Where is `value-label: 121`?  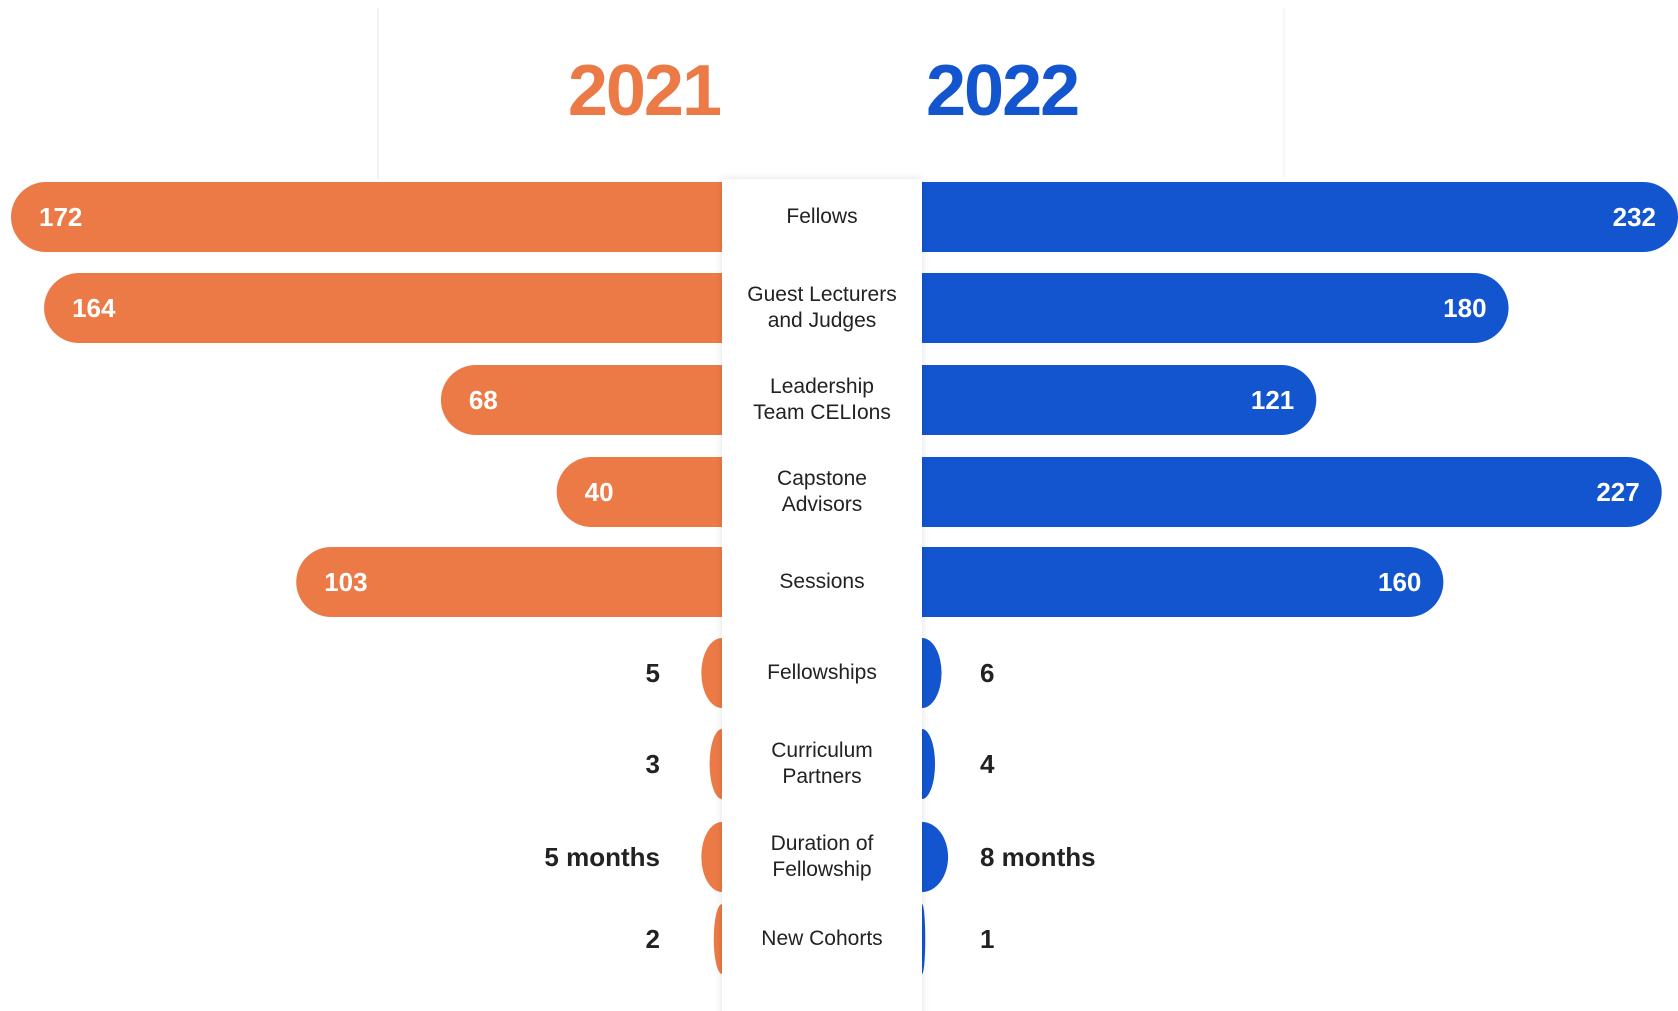
value-label: 121 is located at coordinates (1272, 400).